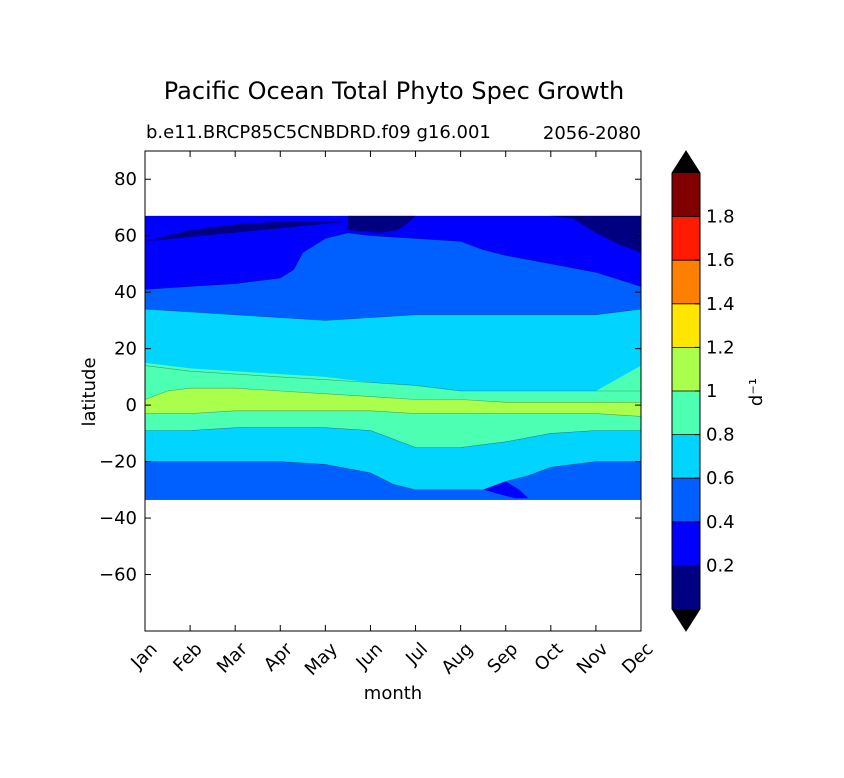  Describe the element at coordinates (393, 458) in the screenshot. I see `band-0.6-0.8-south` at that location.